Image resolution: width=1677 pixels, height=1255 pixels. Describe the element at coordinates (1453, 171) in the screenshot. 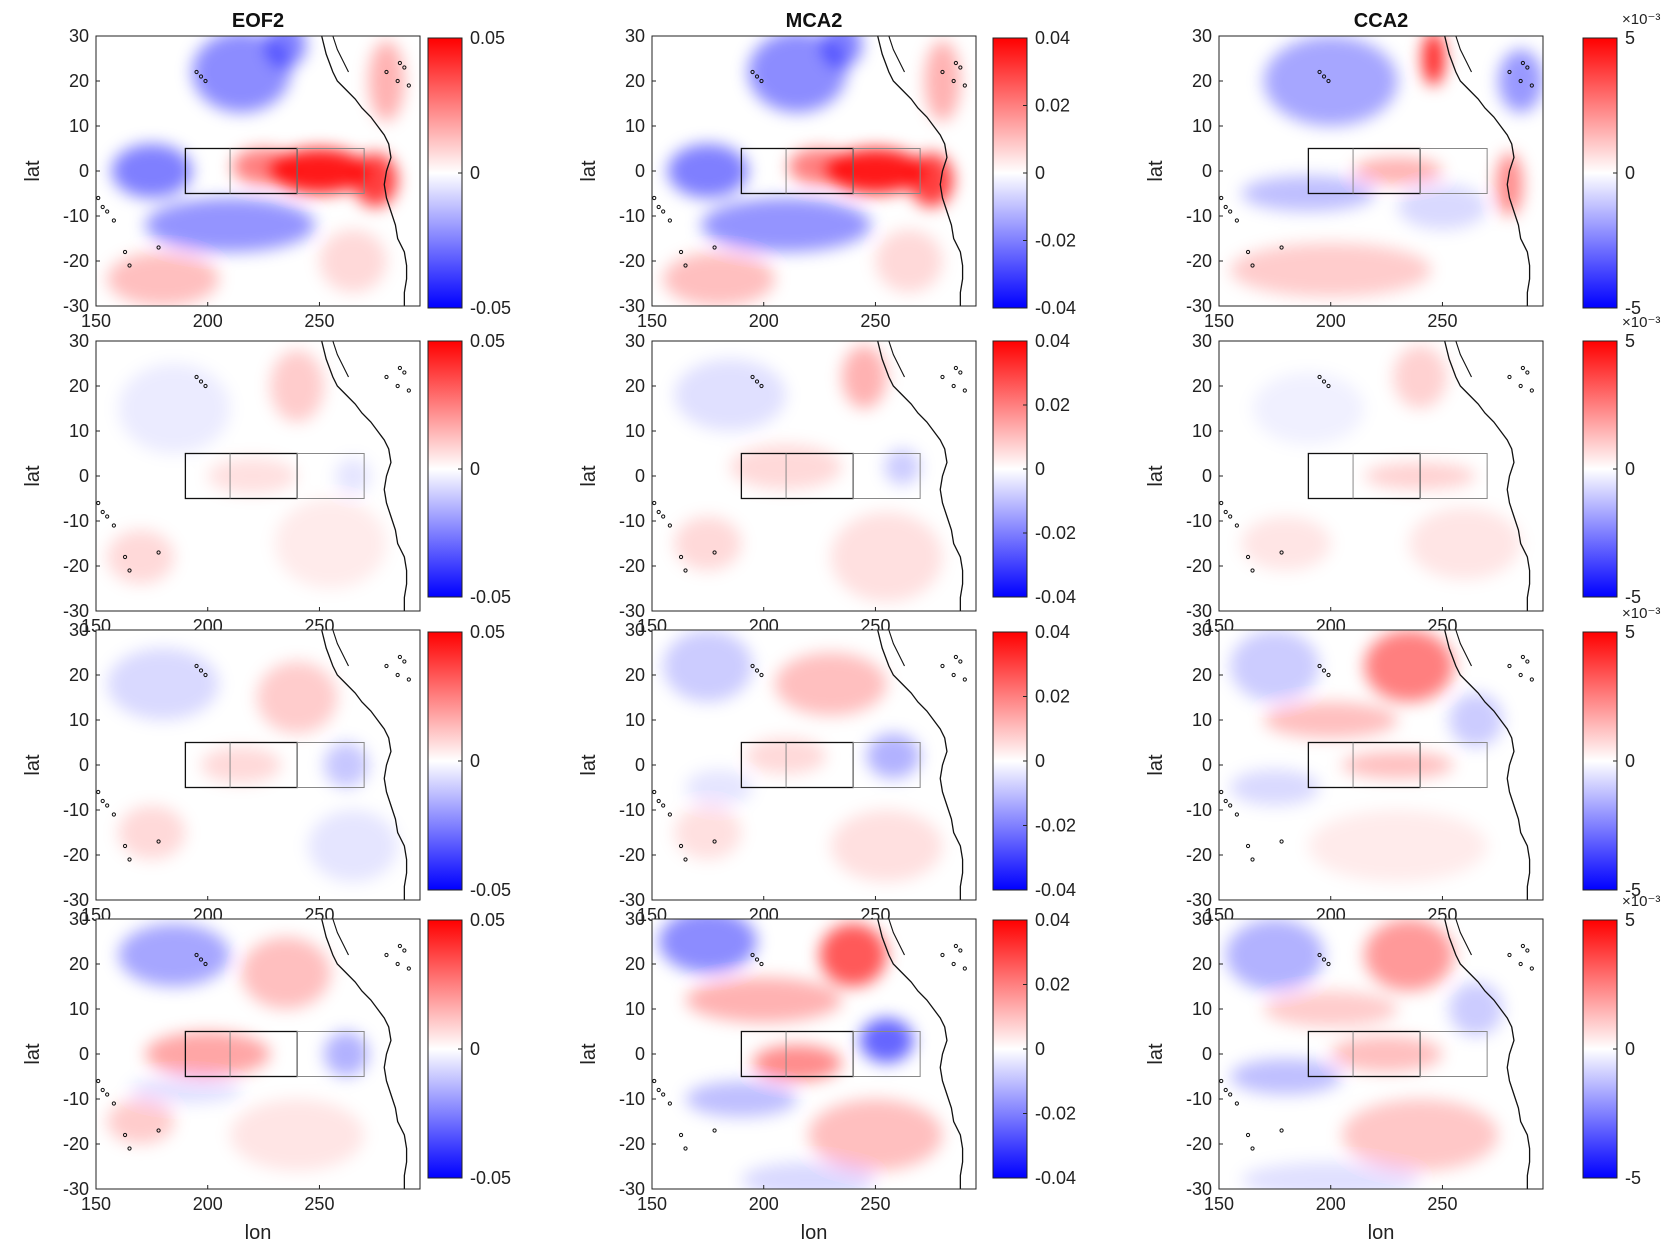

I see `region-box` at that location.